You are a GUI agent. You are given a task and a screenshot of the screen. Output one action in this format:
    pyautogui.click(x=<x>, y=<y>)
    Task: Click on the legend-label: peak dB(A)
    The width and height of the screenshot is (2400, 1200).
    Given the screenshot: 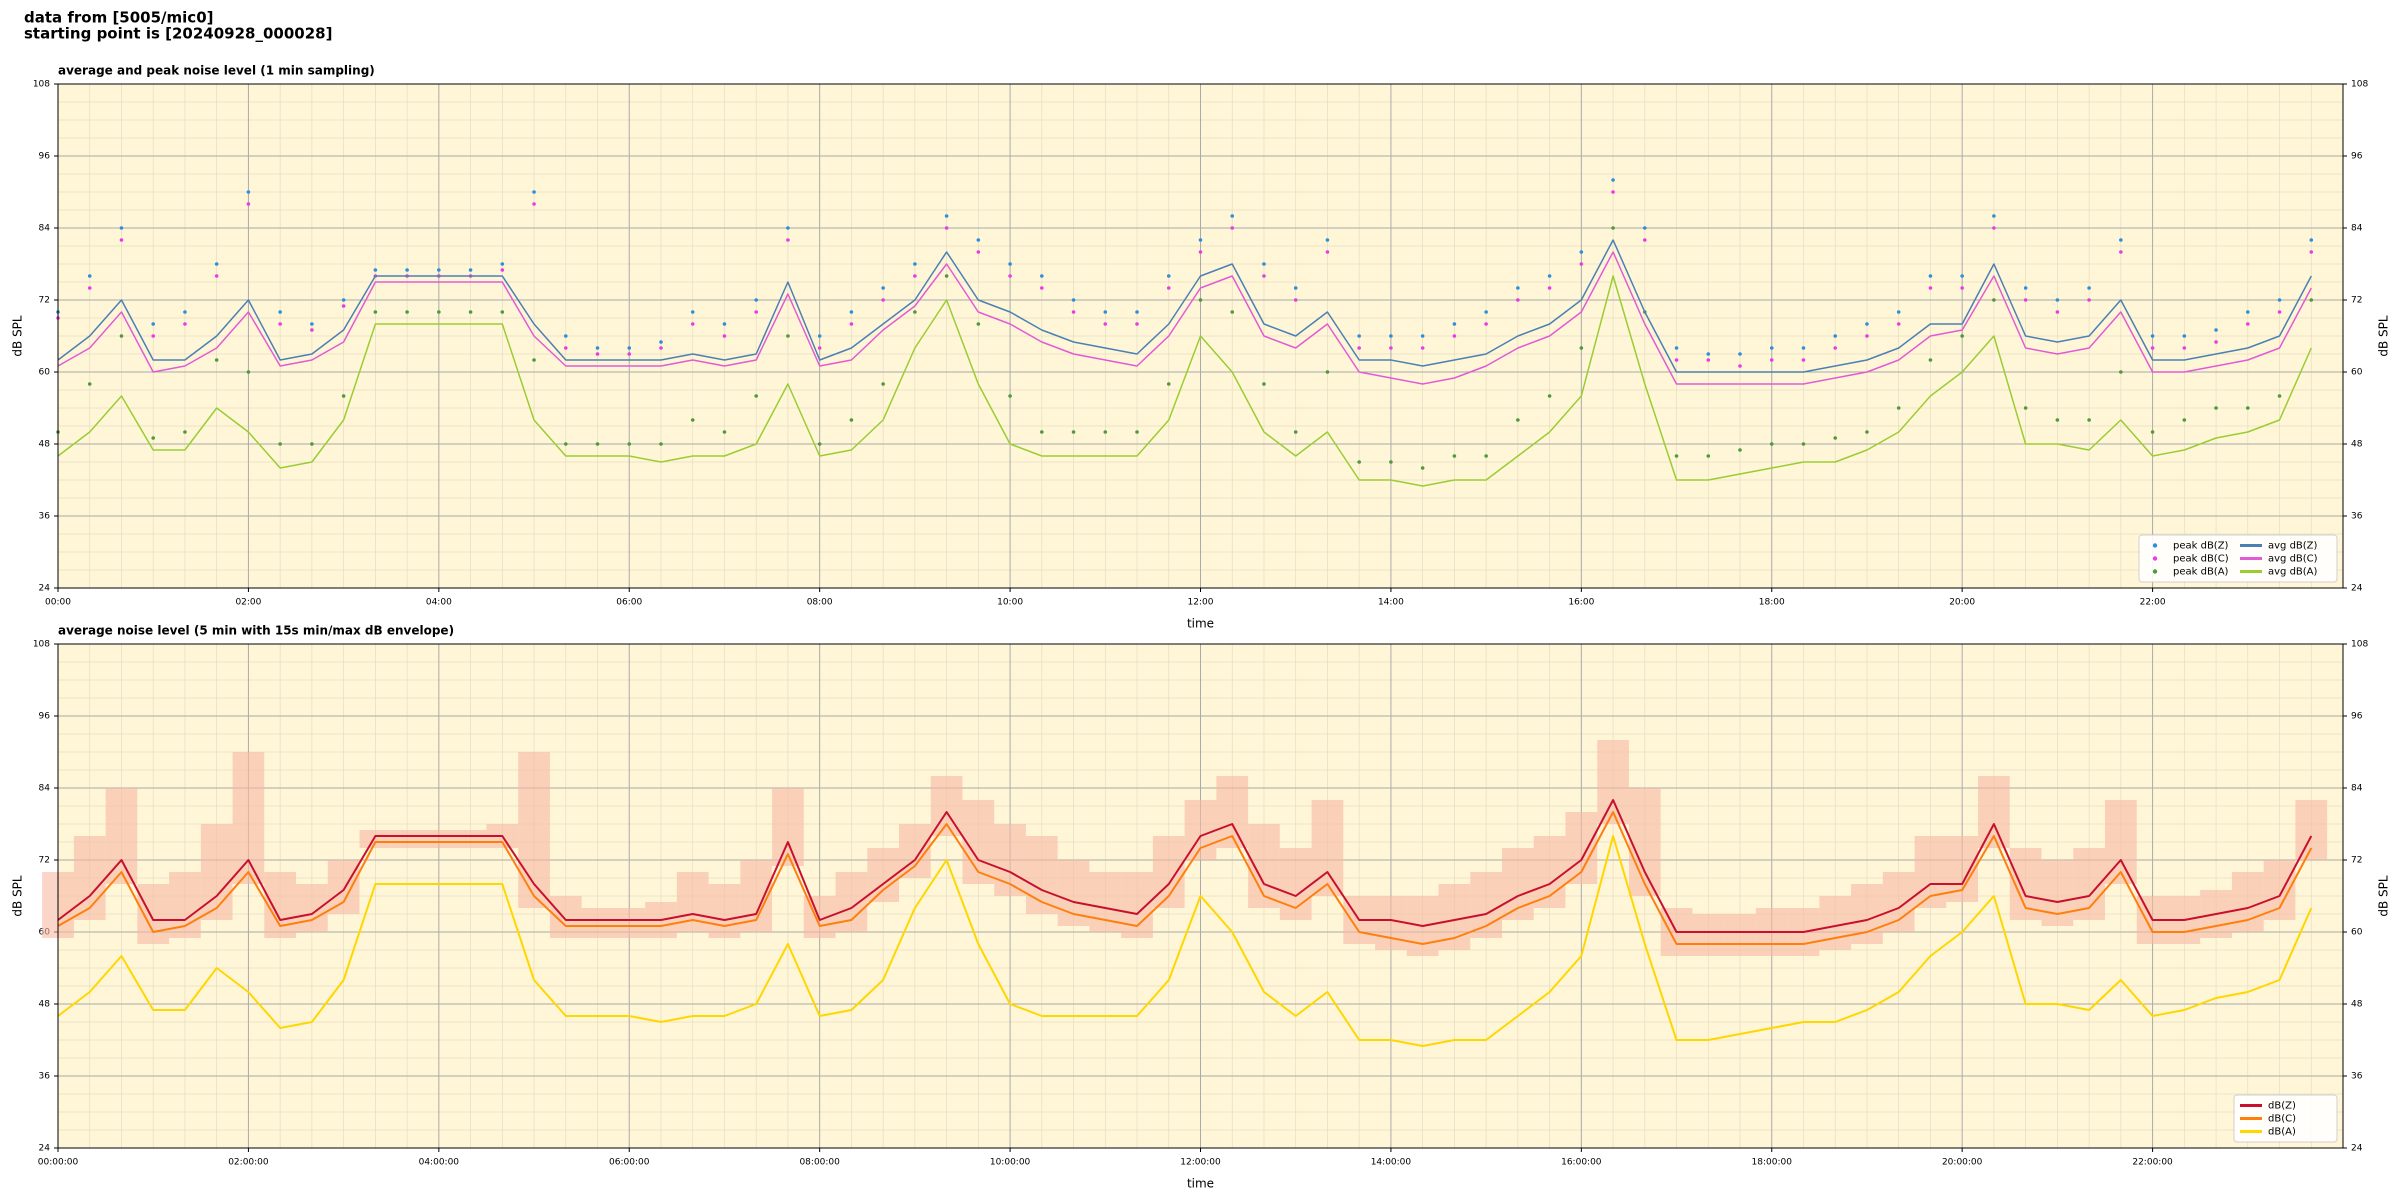 What is the action you would take?
    pyautogui.click(x=2201, y=572)
    